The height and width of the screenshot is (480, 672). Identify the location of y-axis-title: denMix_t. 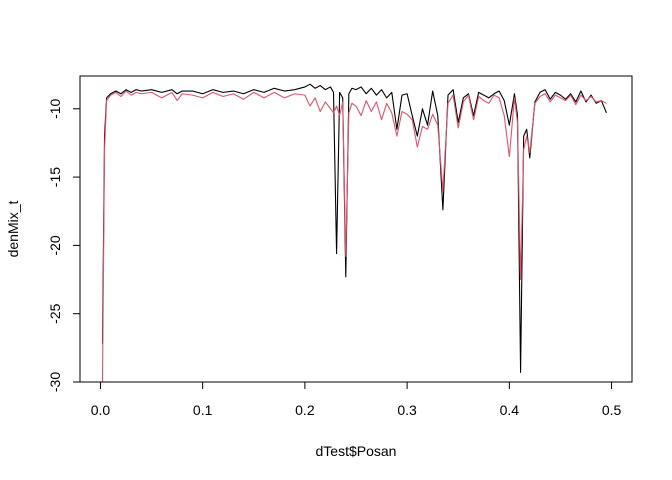
(13, 228).